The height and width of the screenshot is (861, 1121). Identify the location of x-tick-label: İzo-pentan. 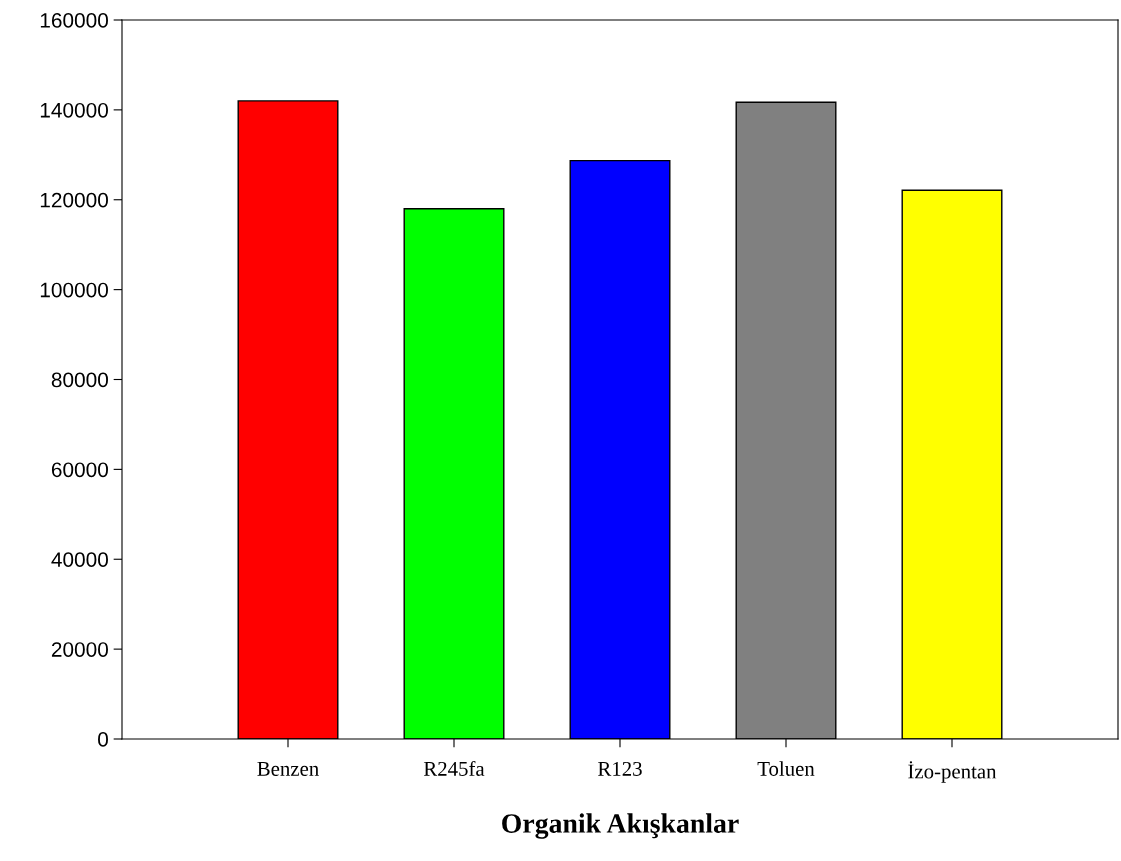
(952, 772).